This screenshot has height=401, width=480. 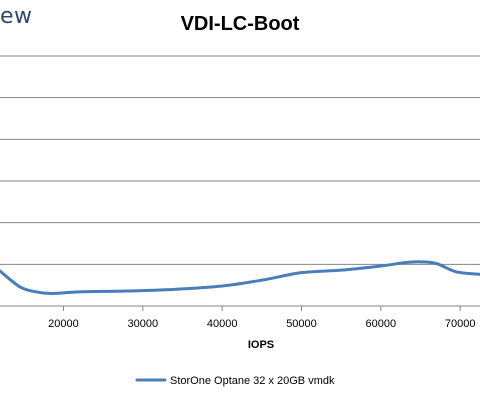 What do you see at coordinates (381, 324) in the screenshot?
I see `x-tick-label: 60000` at bounding box center [381, 324].